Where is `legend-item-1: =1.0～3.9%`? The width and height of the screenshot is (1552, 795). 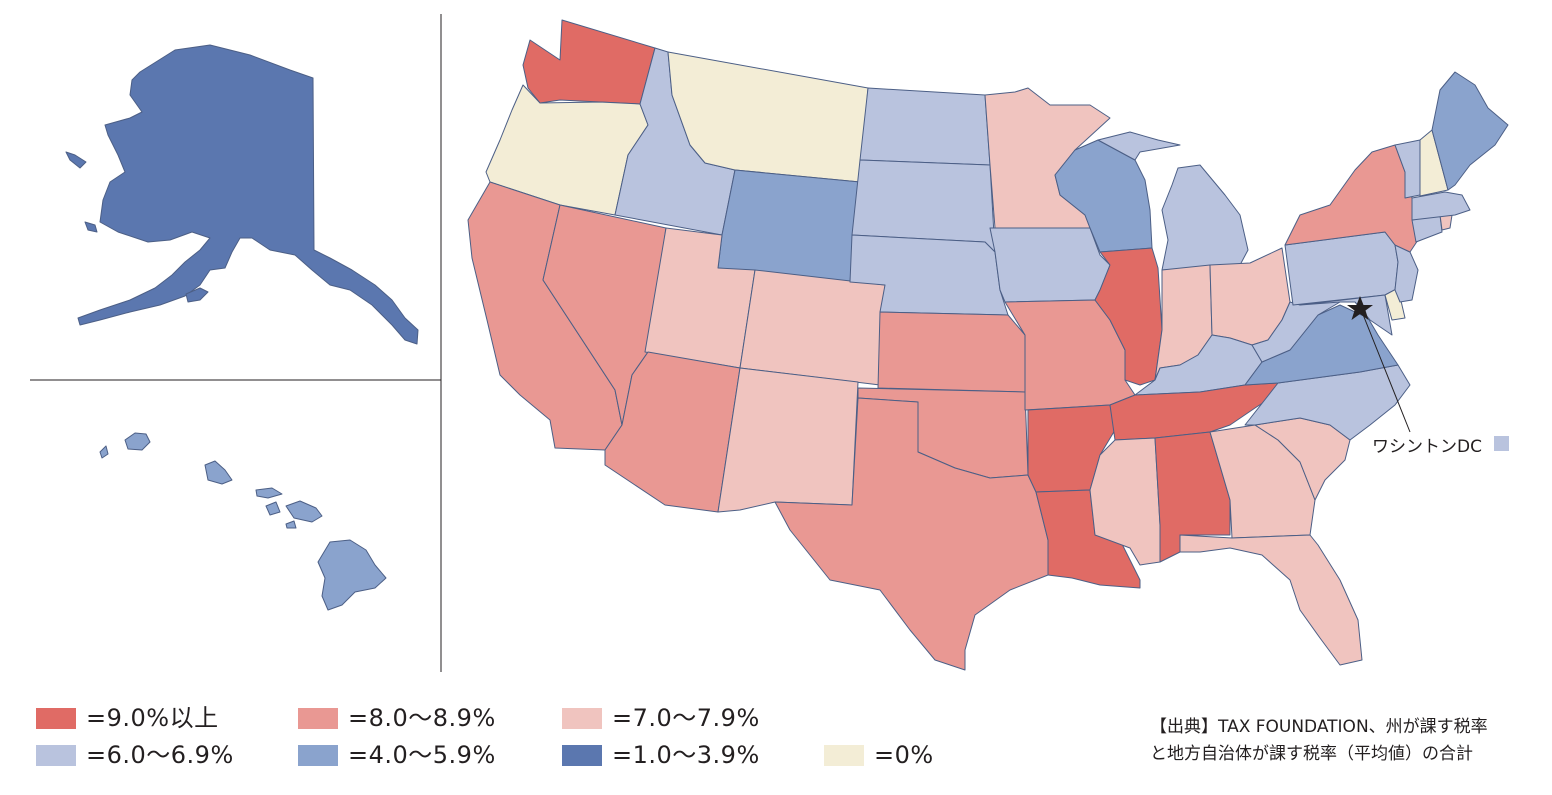 legend-item-1: =1.0～3.9% is located at coordinates (661, 755).